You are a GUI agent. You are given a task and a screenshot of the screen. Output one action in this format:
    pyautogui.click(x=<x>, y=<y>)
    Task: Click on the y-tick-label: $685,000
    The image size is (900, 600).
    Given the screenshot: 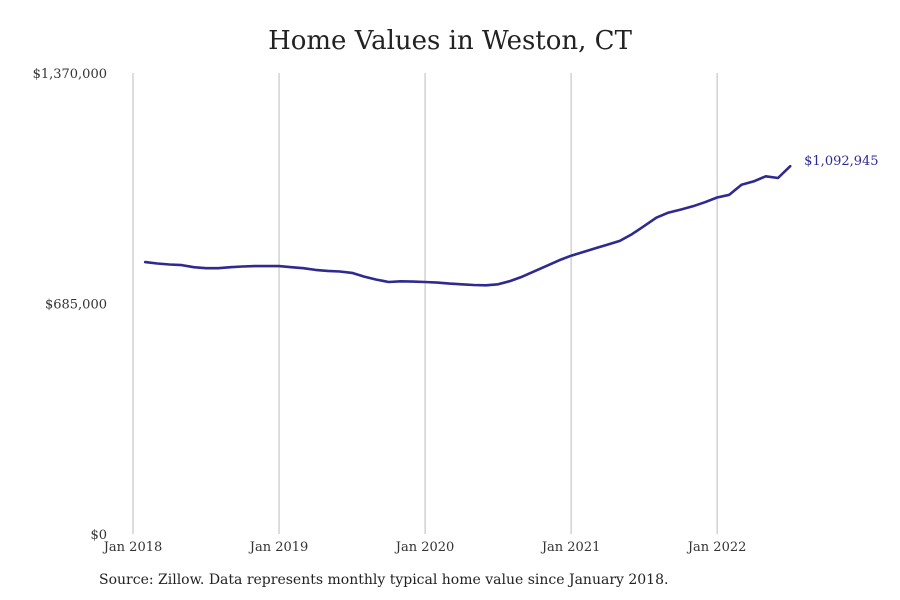 What is the action you would take?
    pyautogui.click(x=76, y=305)
    